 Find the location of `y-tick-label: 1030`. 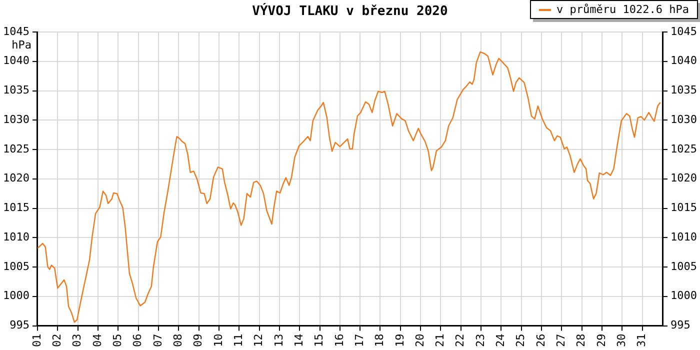

y-tick-label: 1030 is located at coordinates (16, 119).